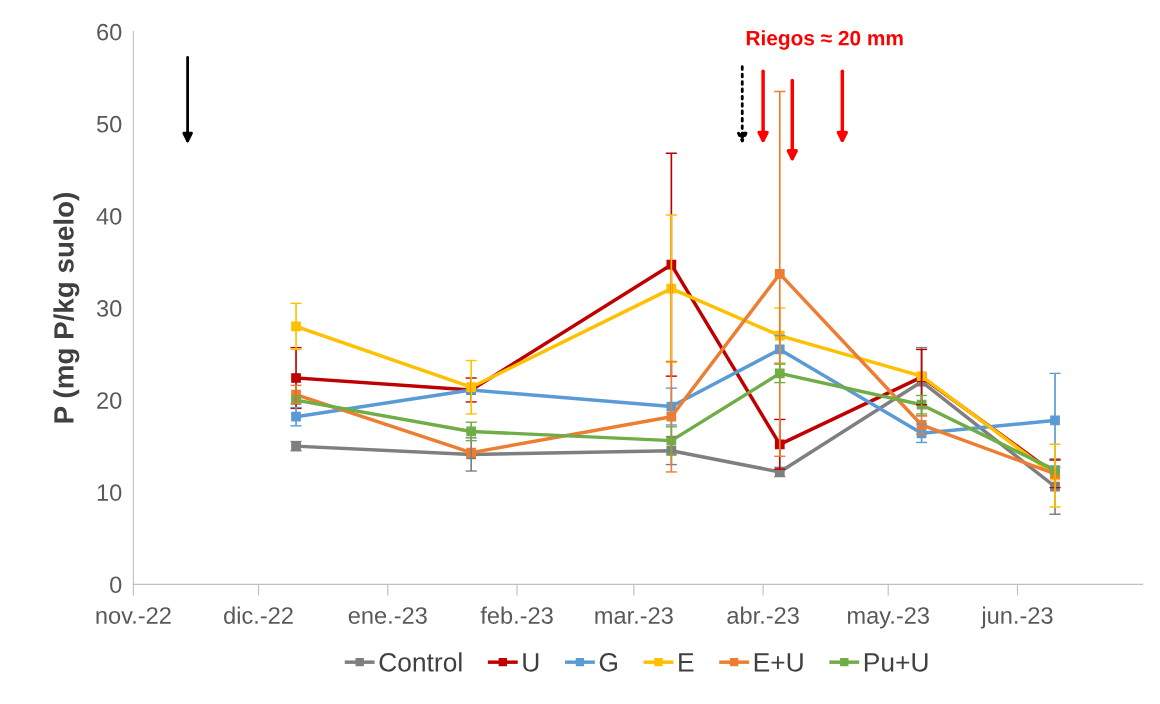 The height and width of the screenshot is (704, 1160). What do you see at coordinates (387, 615) in the screenshot?
I see `x-tick-label: ene.-23` at bounding box center [387, 615].